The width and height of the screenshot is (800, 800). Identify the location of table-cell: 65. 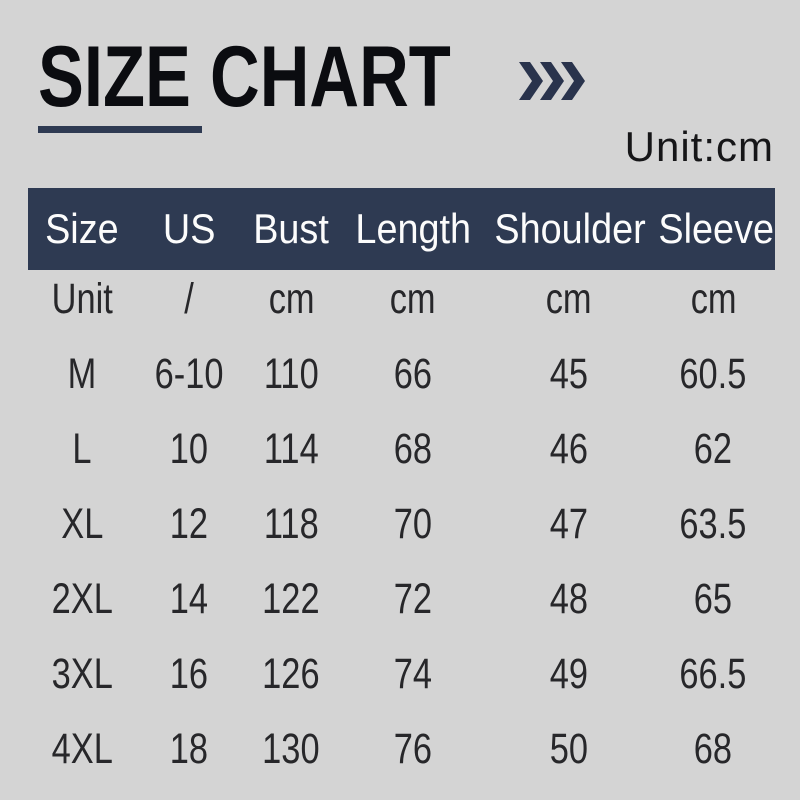
(713, 599).